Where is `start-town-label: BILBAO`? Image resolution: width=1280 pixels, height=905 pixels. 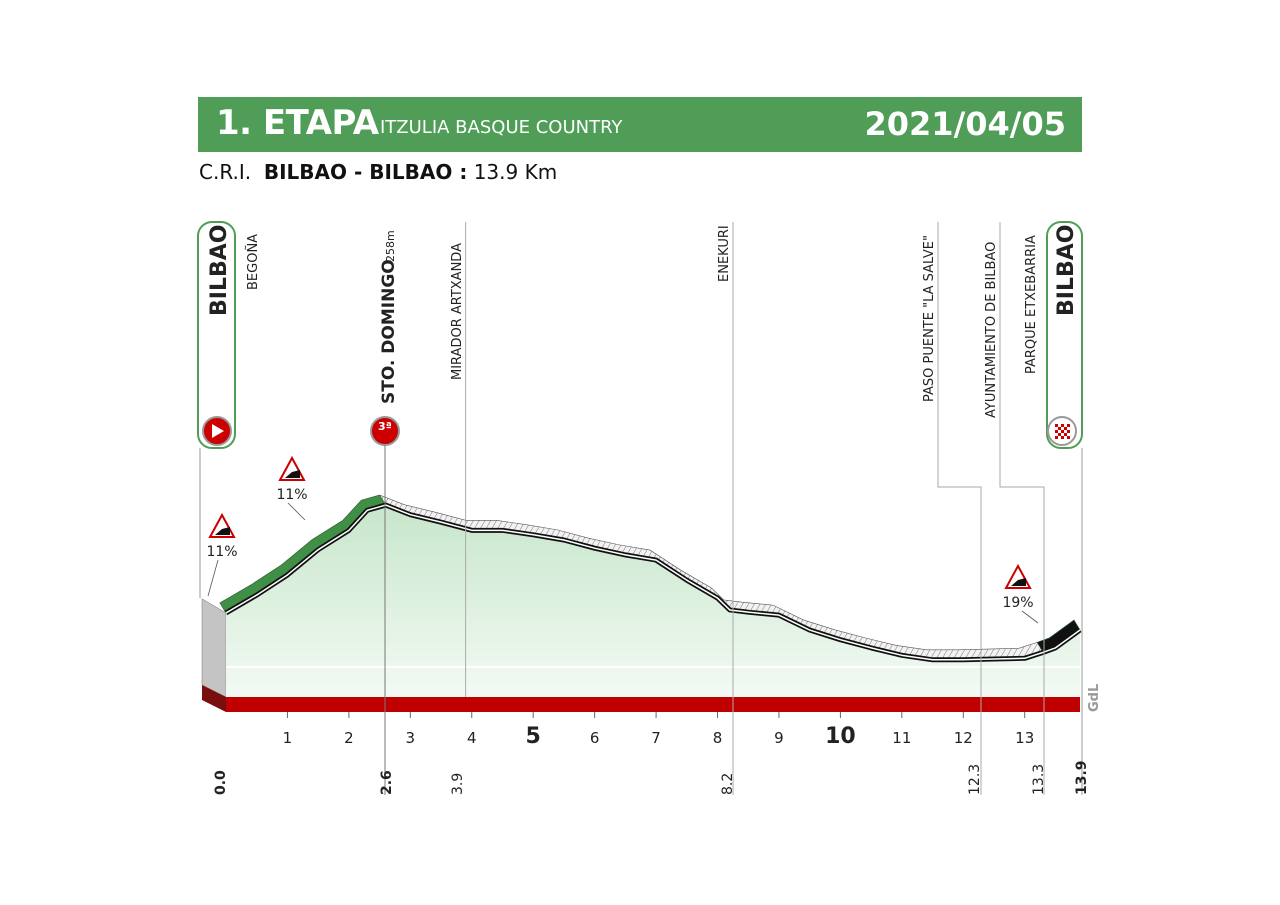
start-town-label: BILBAO is located at coordinates (219, 270).